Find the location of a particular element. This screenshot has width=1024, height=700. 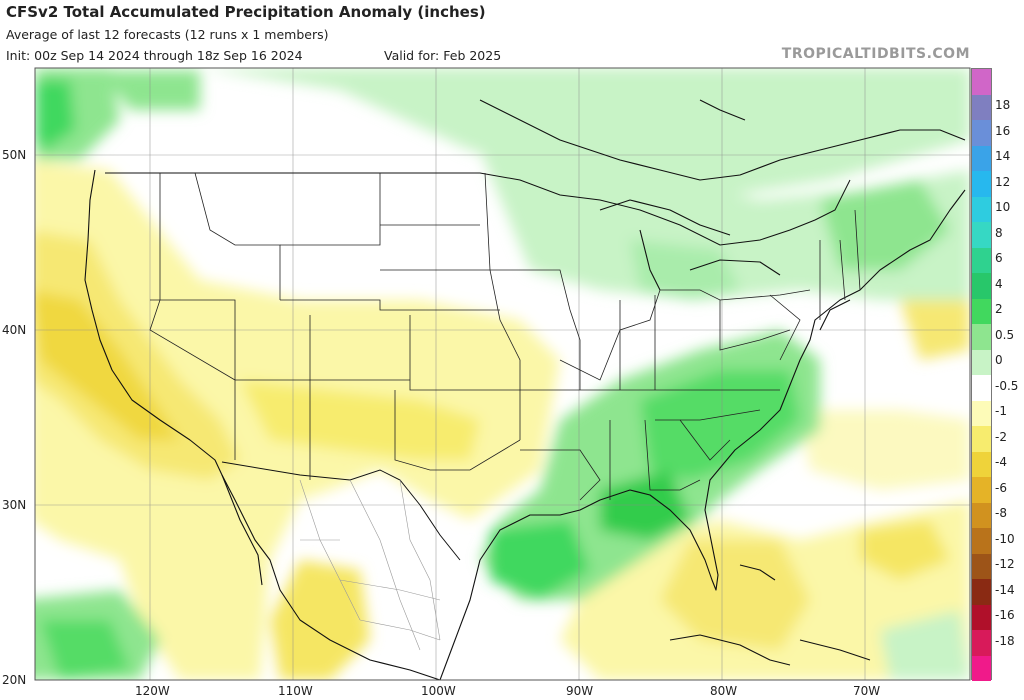

colorbar-tick-label: -1 is located at coordinates (1001, 411).